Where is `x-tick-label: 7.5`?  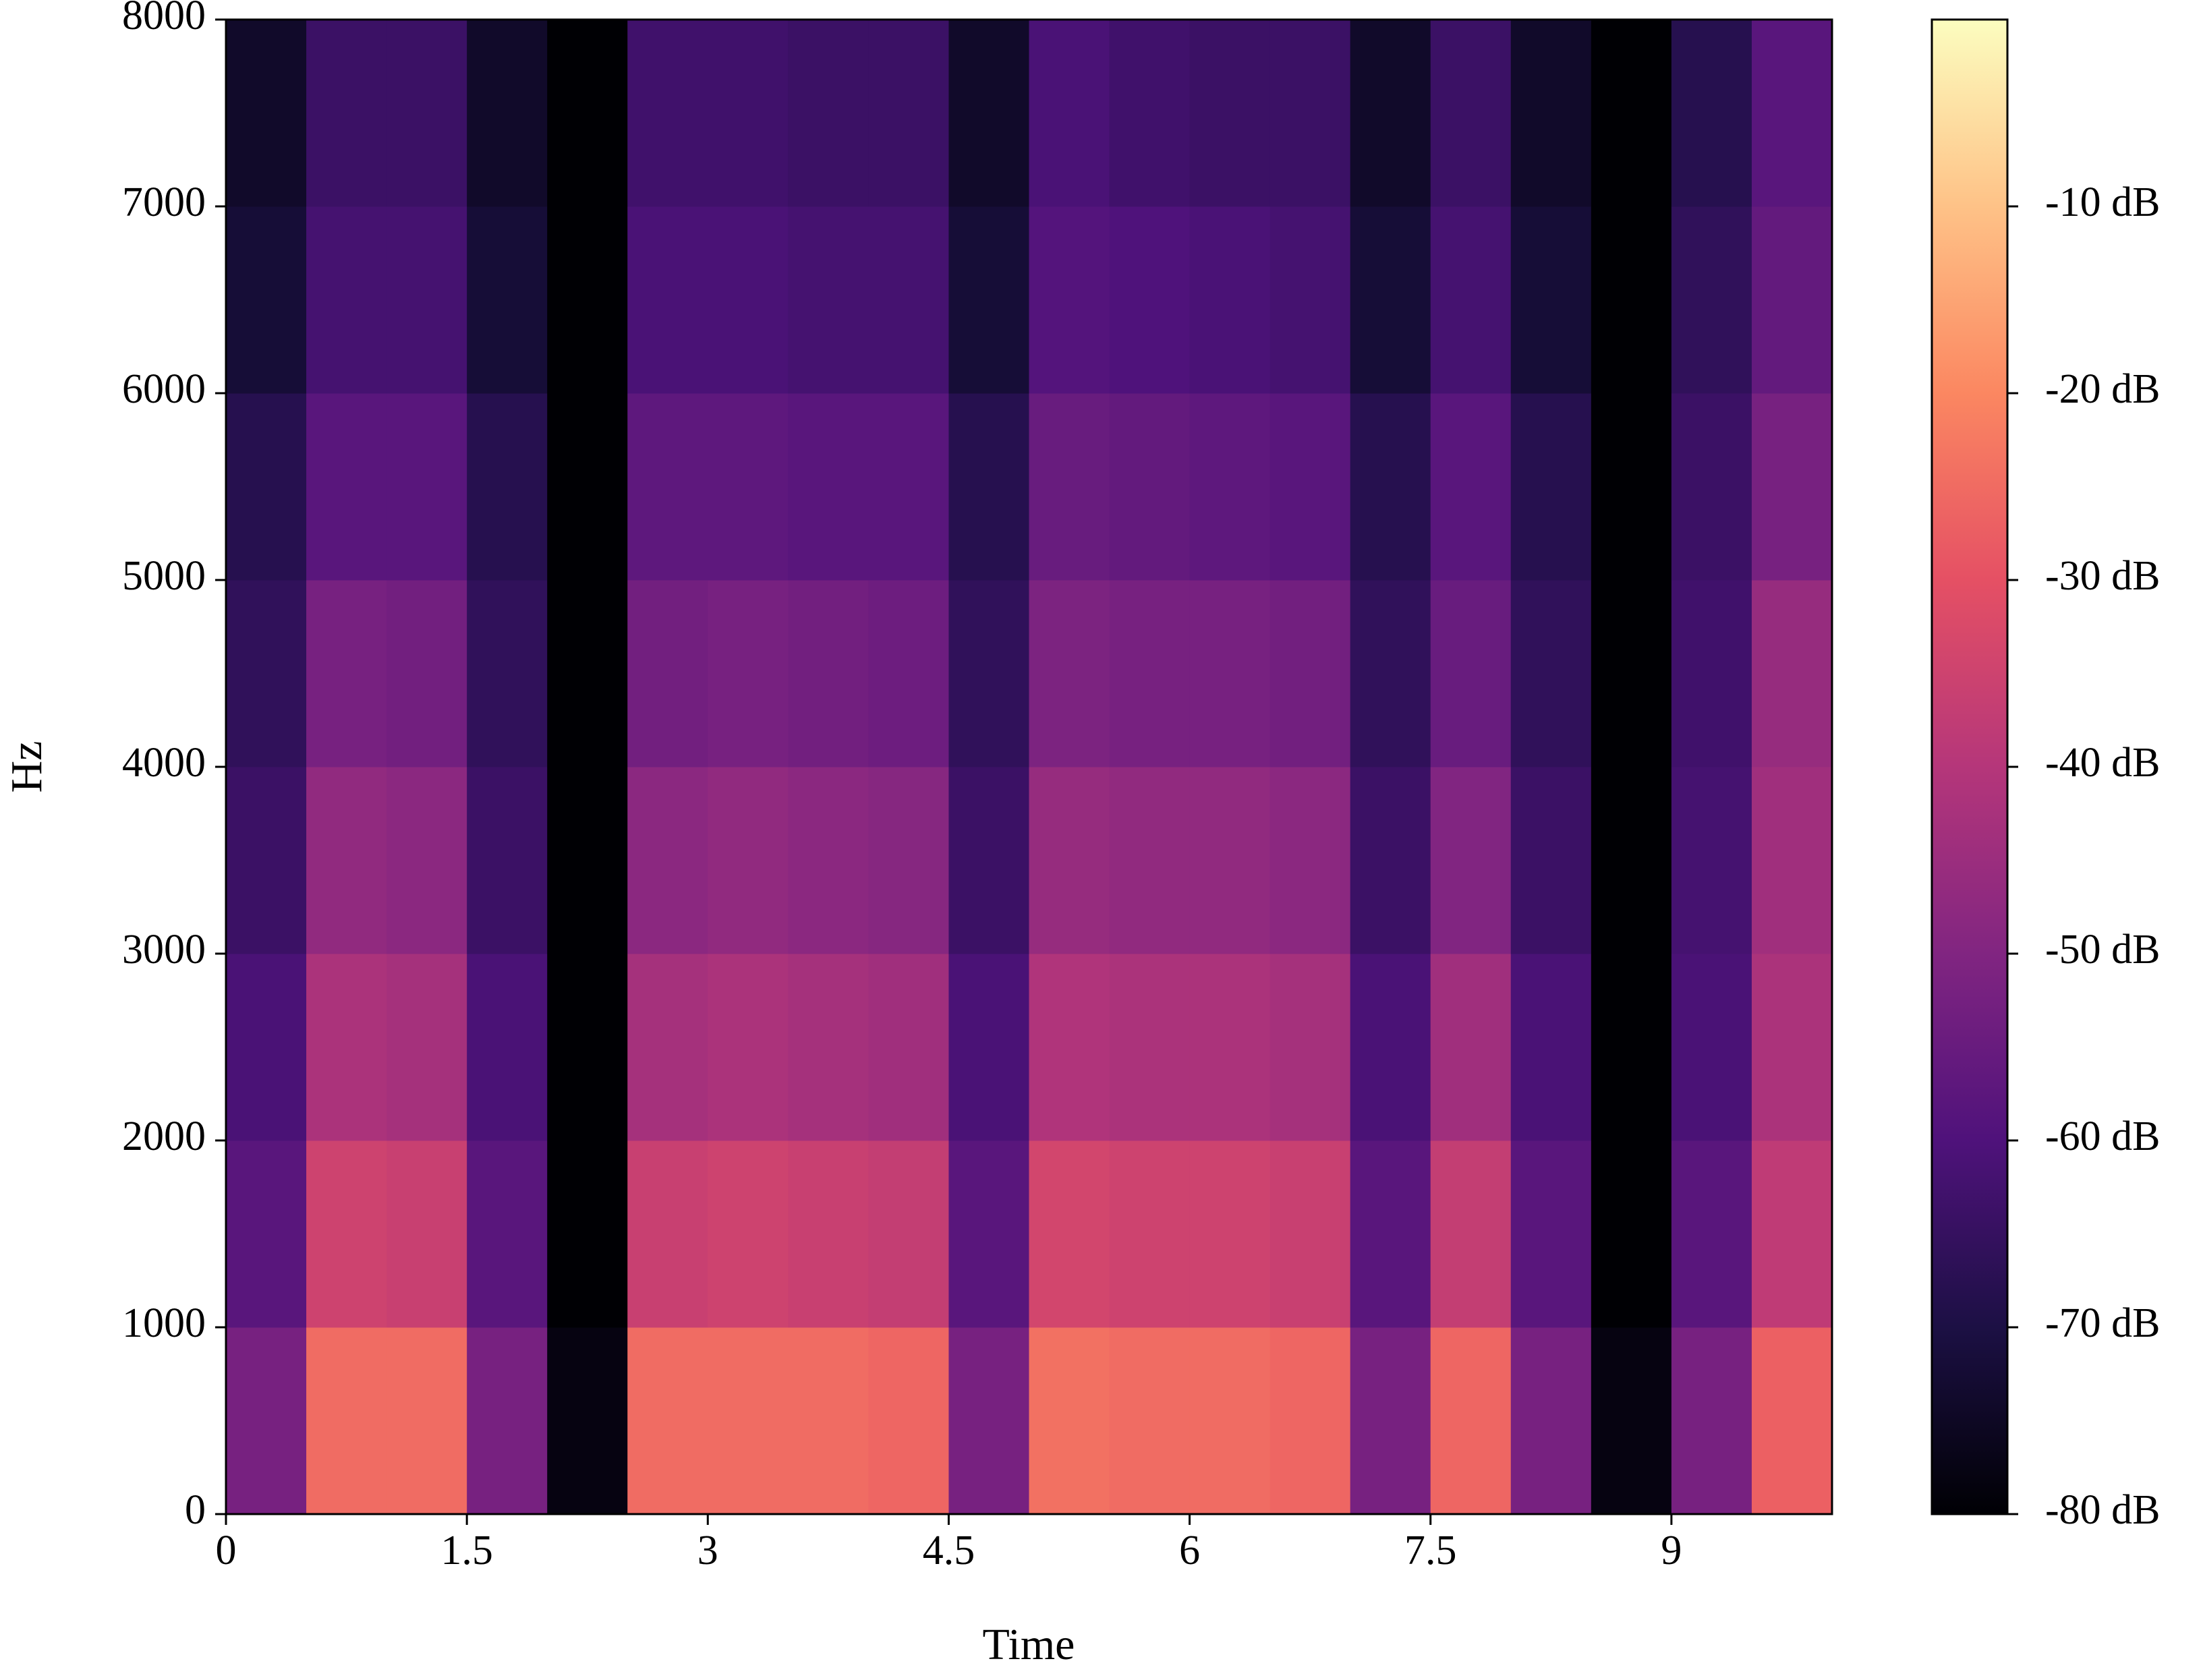 x-tick-label: 7.5 is located at coordinates (1430, 1551).